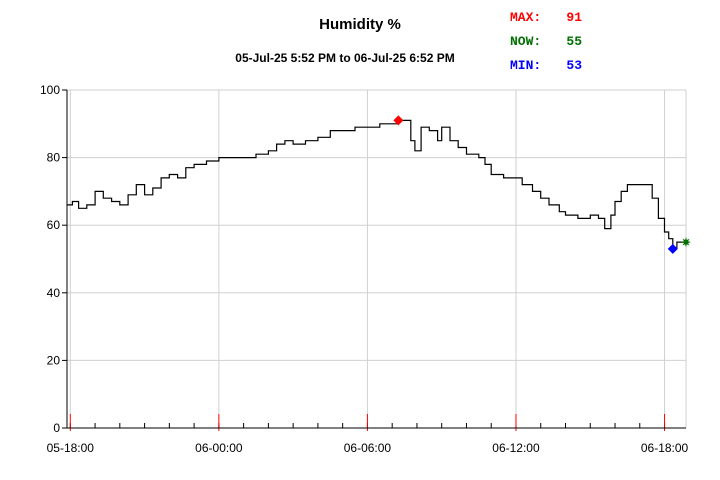 This screenshot has height=480, width=720. What do you see at coordinates (219, 448) in the screenshot?
I see `x-tick-label: 06-00:00` at bounding box center [219, 448].